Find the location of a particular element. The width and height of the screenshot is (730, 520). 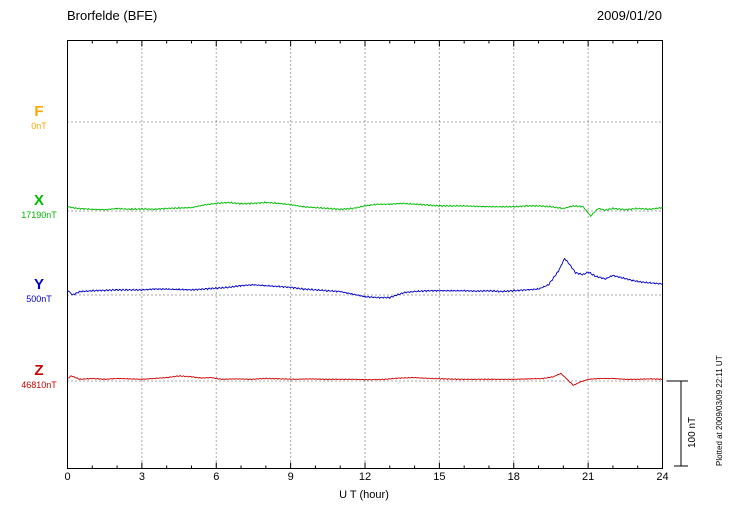

component-label-X: X 17190nT is located at coordinates (39, 206).